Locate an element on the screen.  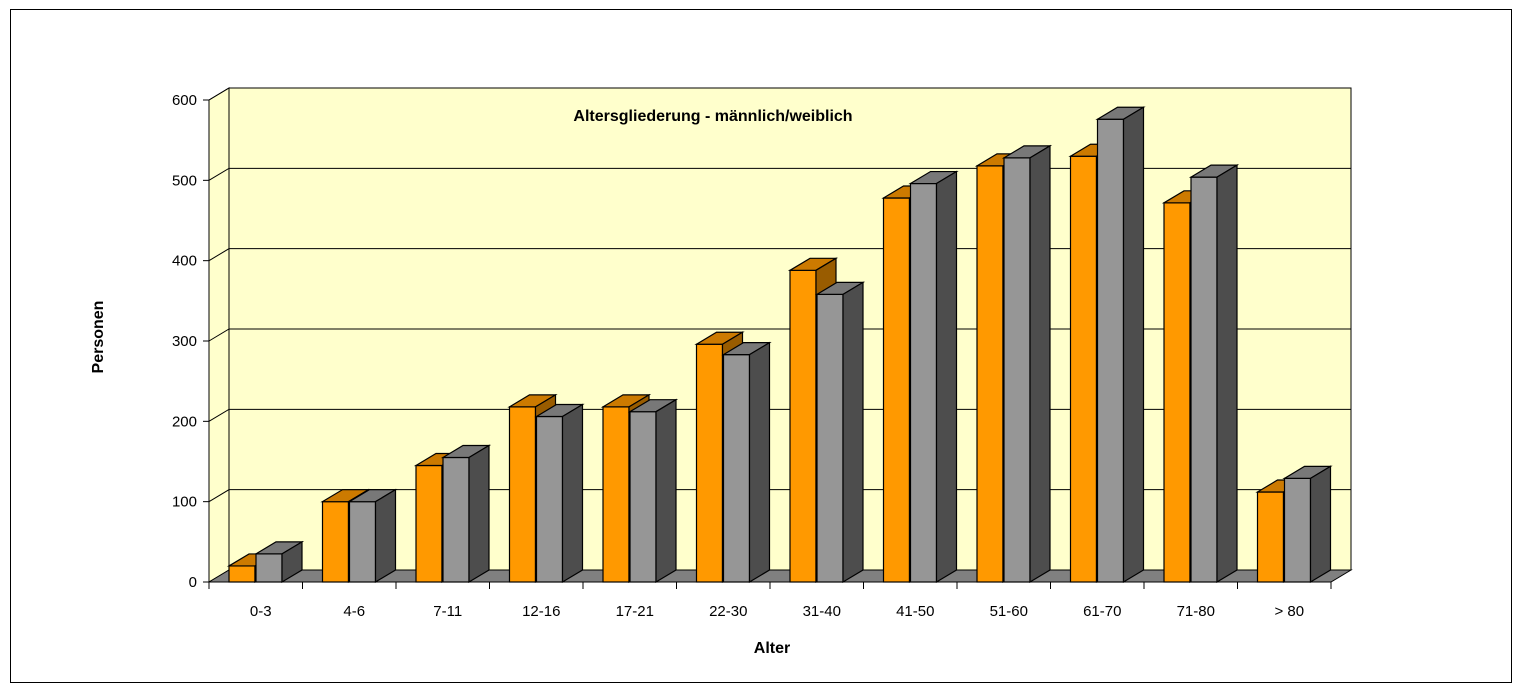
y-tick-label: 500 is located at coordinates (184, 180).